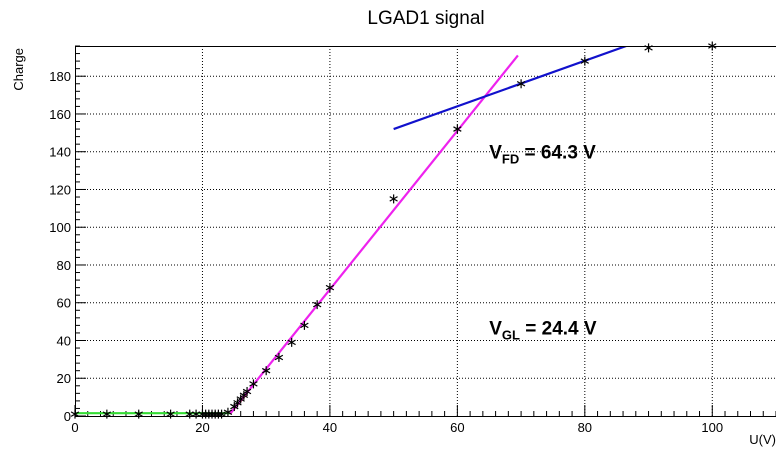  What do you see at coordinates (64, 340) in the screenshot?
I see `y-tick-label: 40` at bounding box center [64, 340].